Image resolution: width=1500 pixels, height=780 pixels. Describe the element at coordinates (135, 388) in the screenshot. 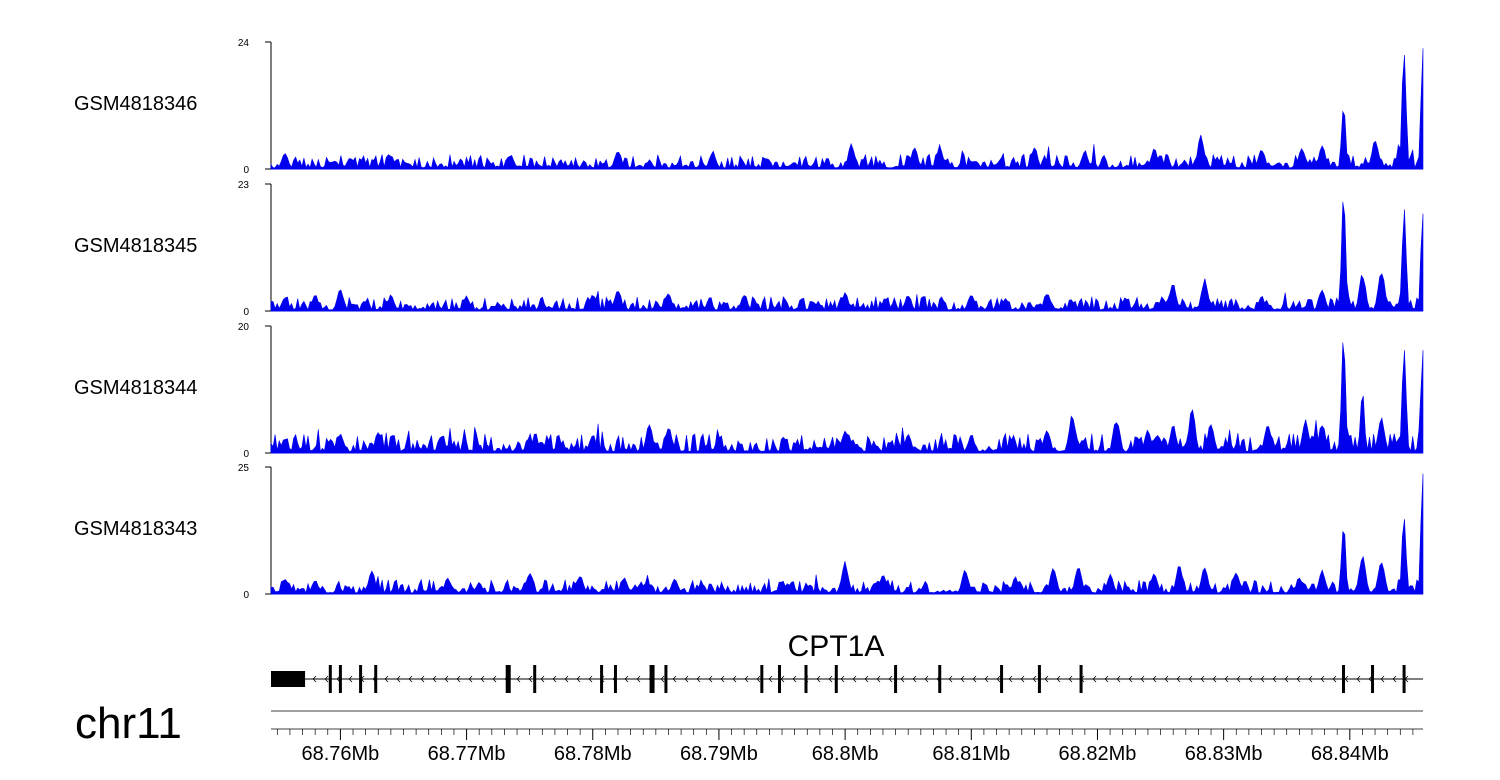

I see `track-label: GSM4818344` at that location.